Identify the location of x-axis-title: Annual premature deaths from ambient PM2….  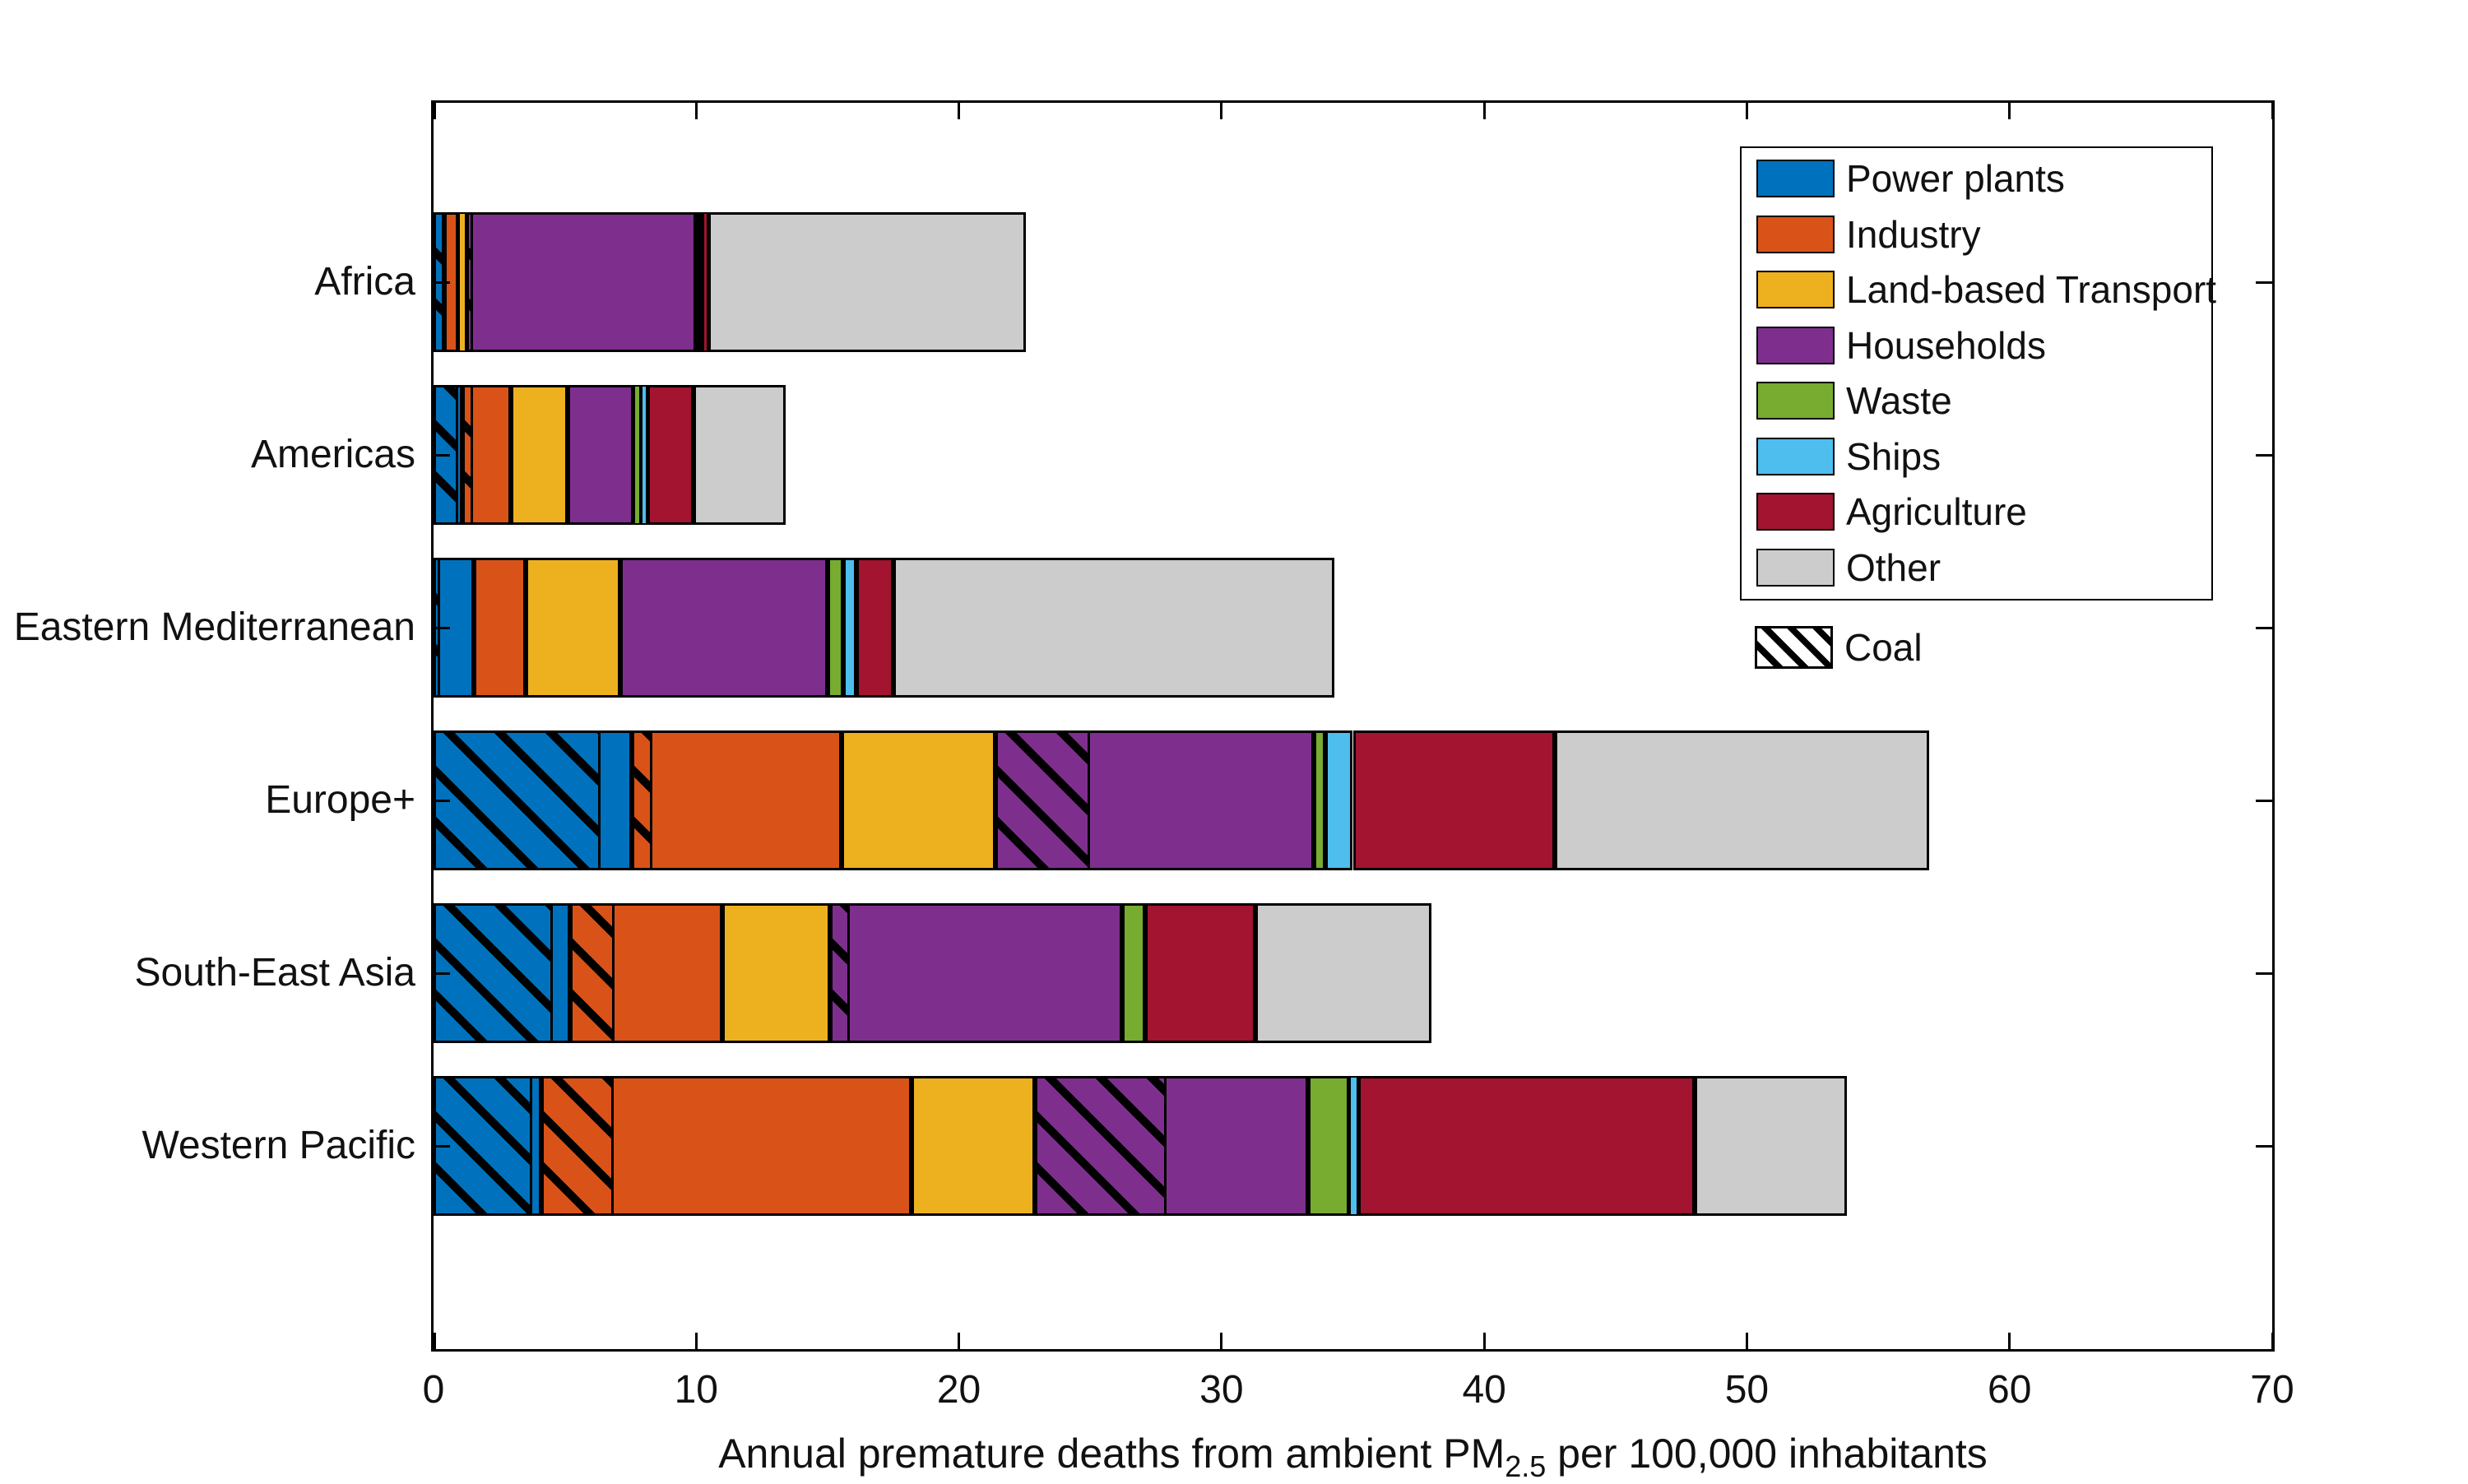
(1353, 1457).